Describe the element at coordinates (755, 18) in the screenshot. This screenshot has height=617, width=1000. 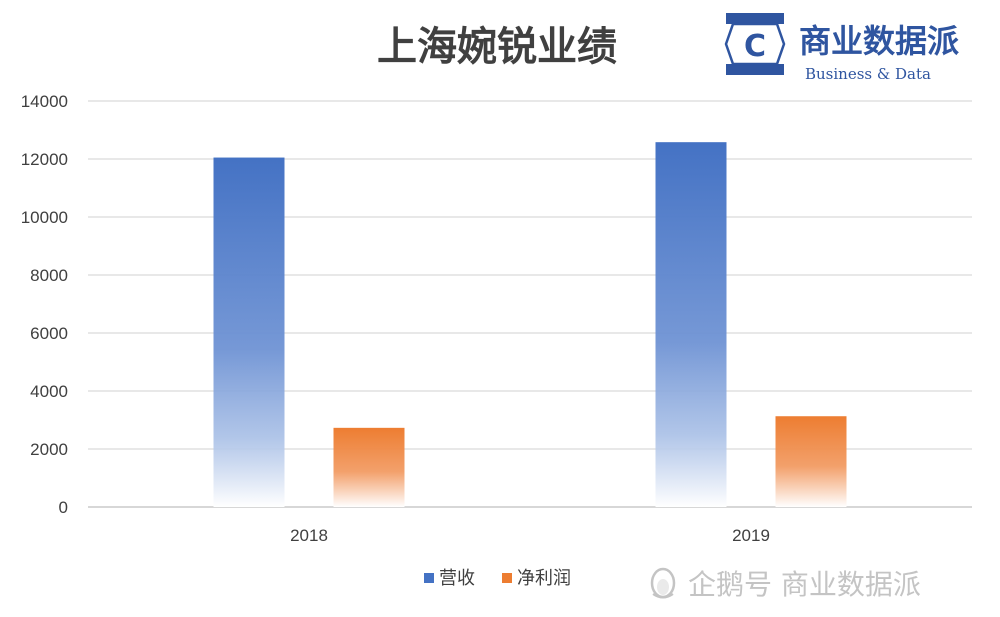
I see `logo-top-bar` at that location.